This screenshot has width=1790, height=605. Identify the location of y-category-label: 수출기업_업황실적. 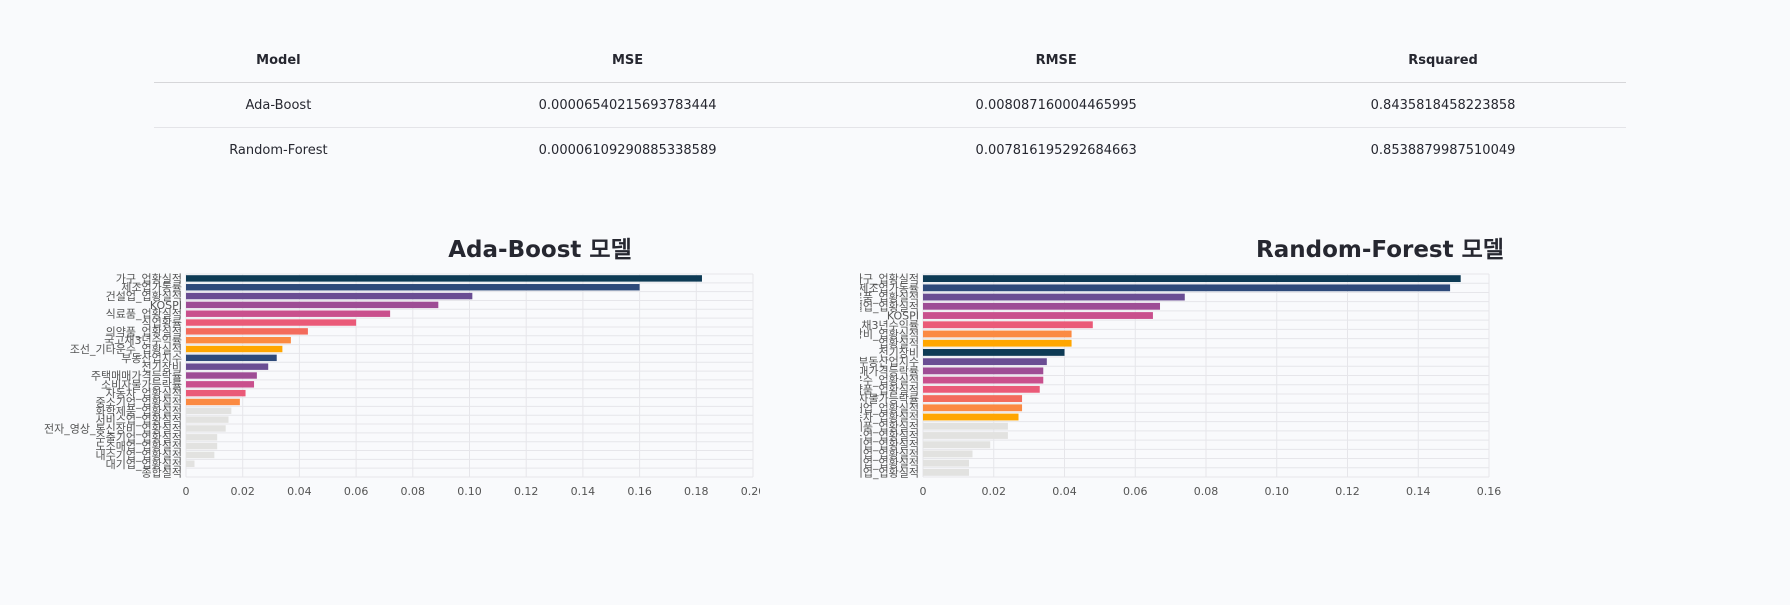
(139, 437).